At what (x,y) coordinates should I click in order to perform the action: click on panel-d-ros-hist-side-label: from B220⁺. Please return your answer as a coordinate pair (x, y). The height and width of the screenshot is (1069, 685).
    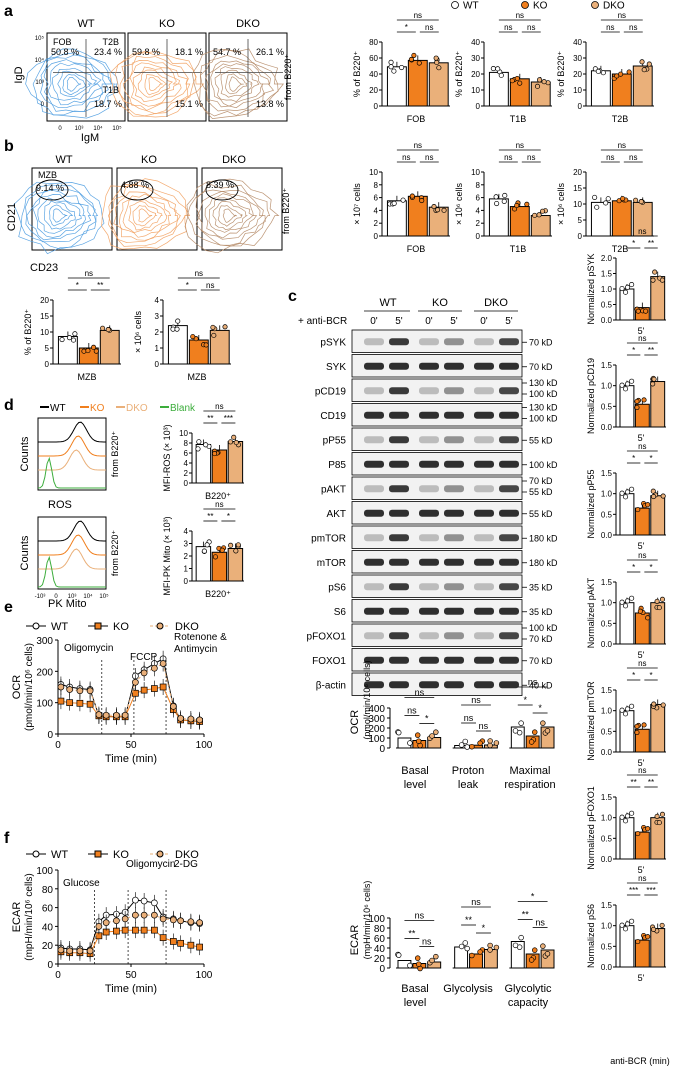
    Looking at the image, I should click on (115, 454).